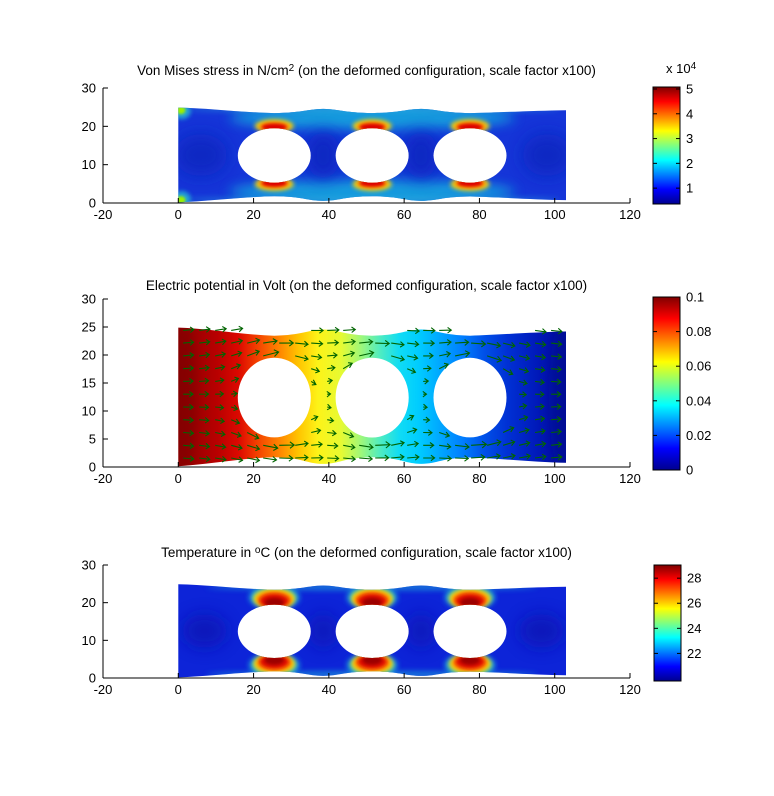 The width and height of the screenshot is (774, 796). What do you see at coordinates (689, 163) in the screenshot?
I see `colorbar-tick-label: 2` at bounding box center [689, 163].